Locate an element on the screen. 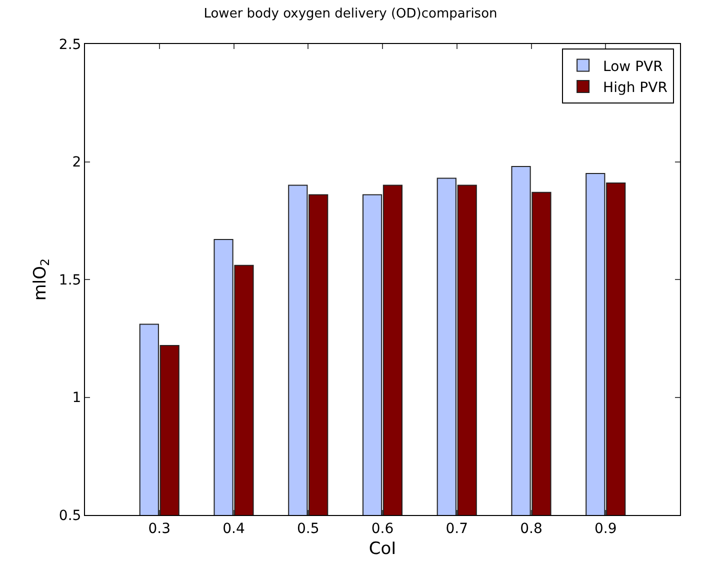  x-tick-label: 0.9 is located at coordinates (605, 528).